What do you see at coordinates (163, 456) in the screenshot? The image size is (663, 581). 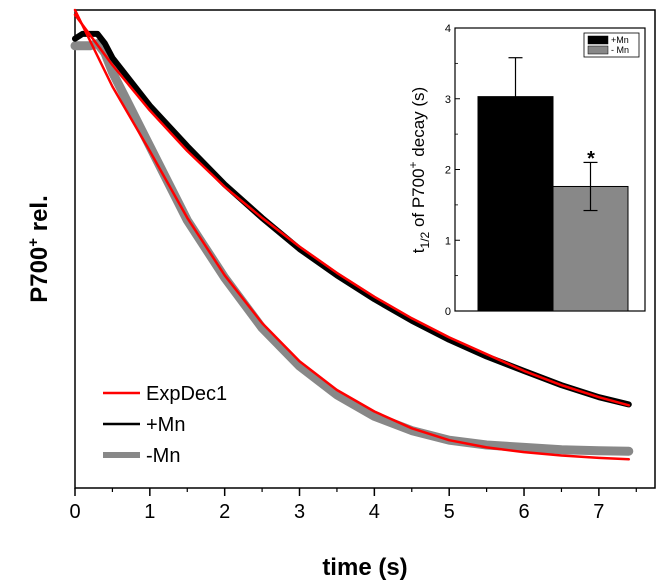 I see `legend-label-minus-mn: -Mn` at bounding box center [163, 456].